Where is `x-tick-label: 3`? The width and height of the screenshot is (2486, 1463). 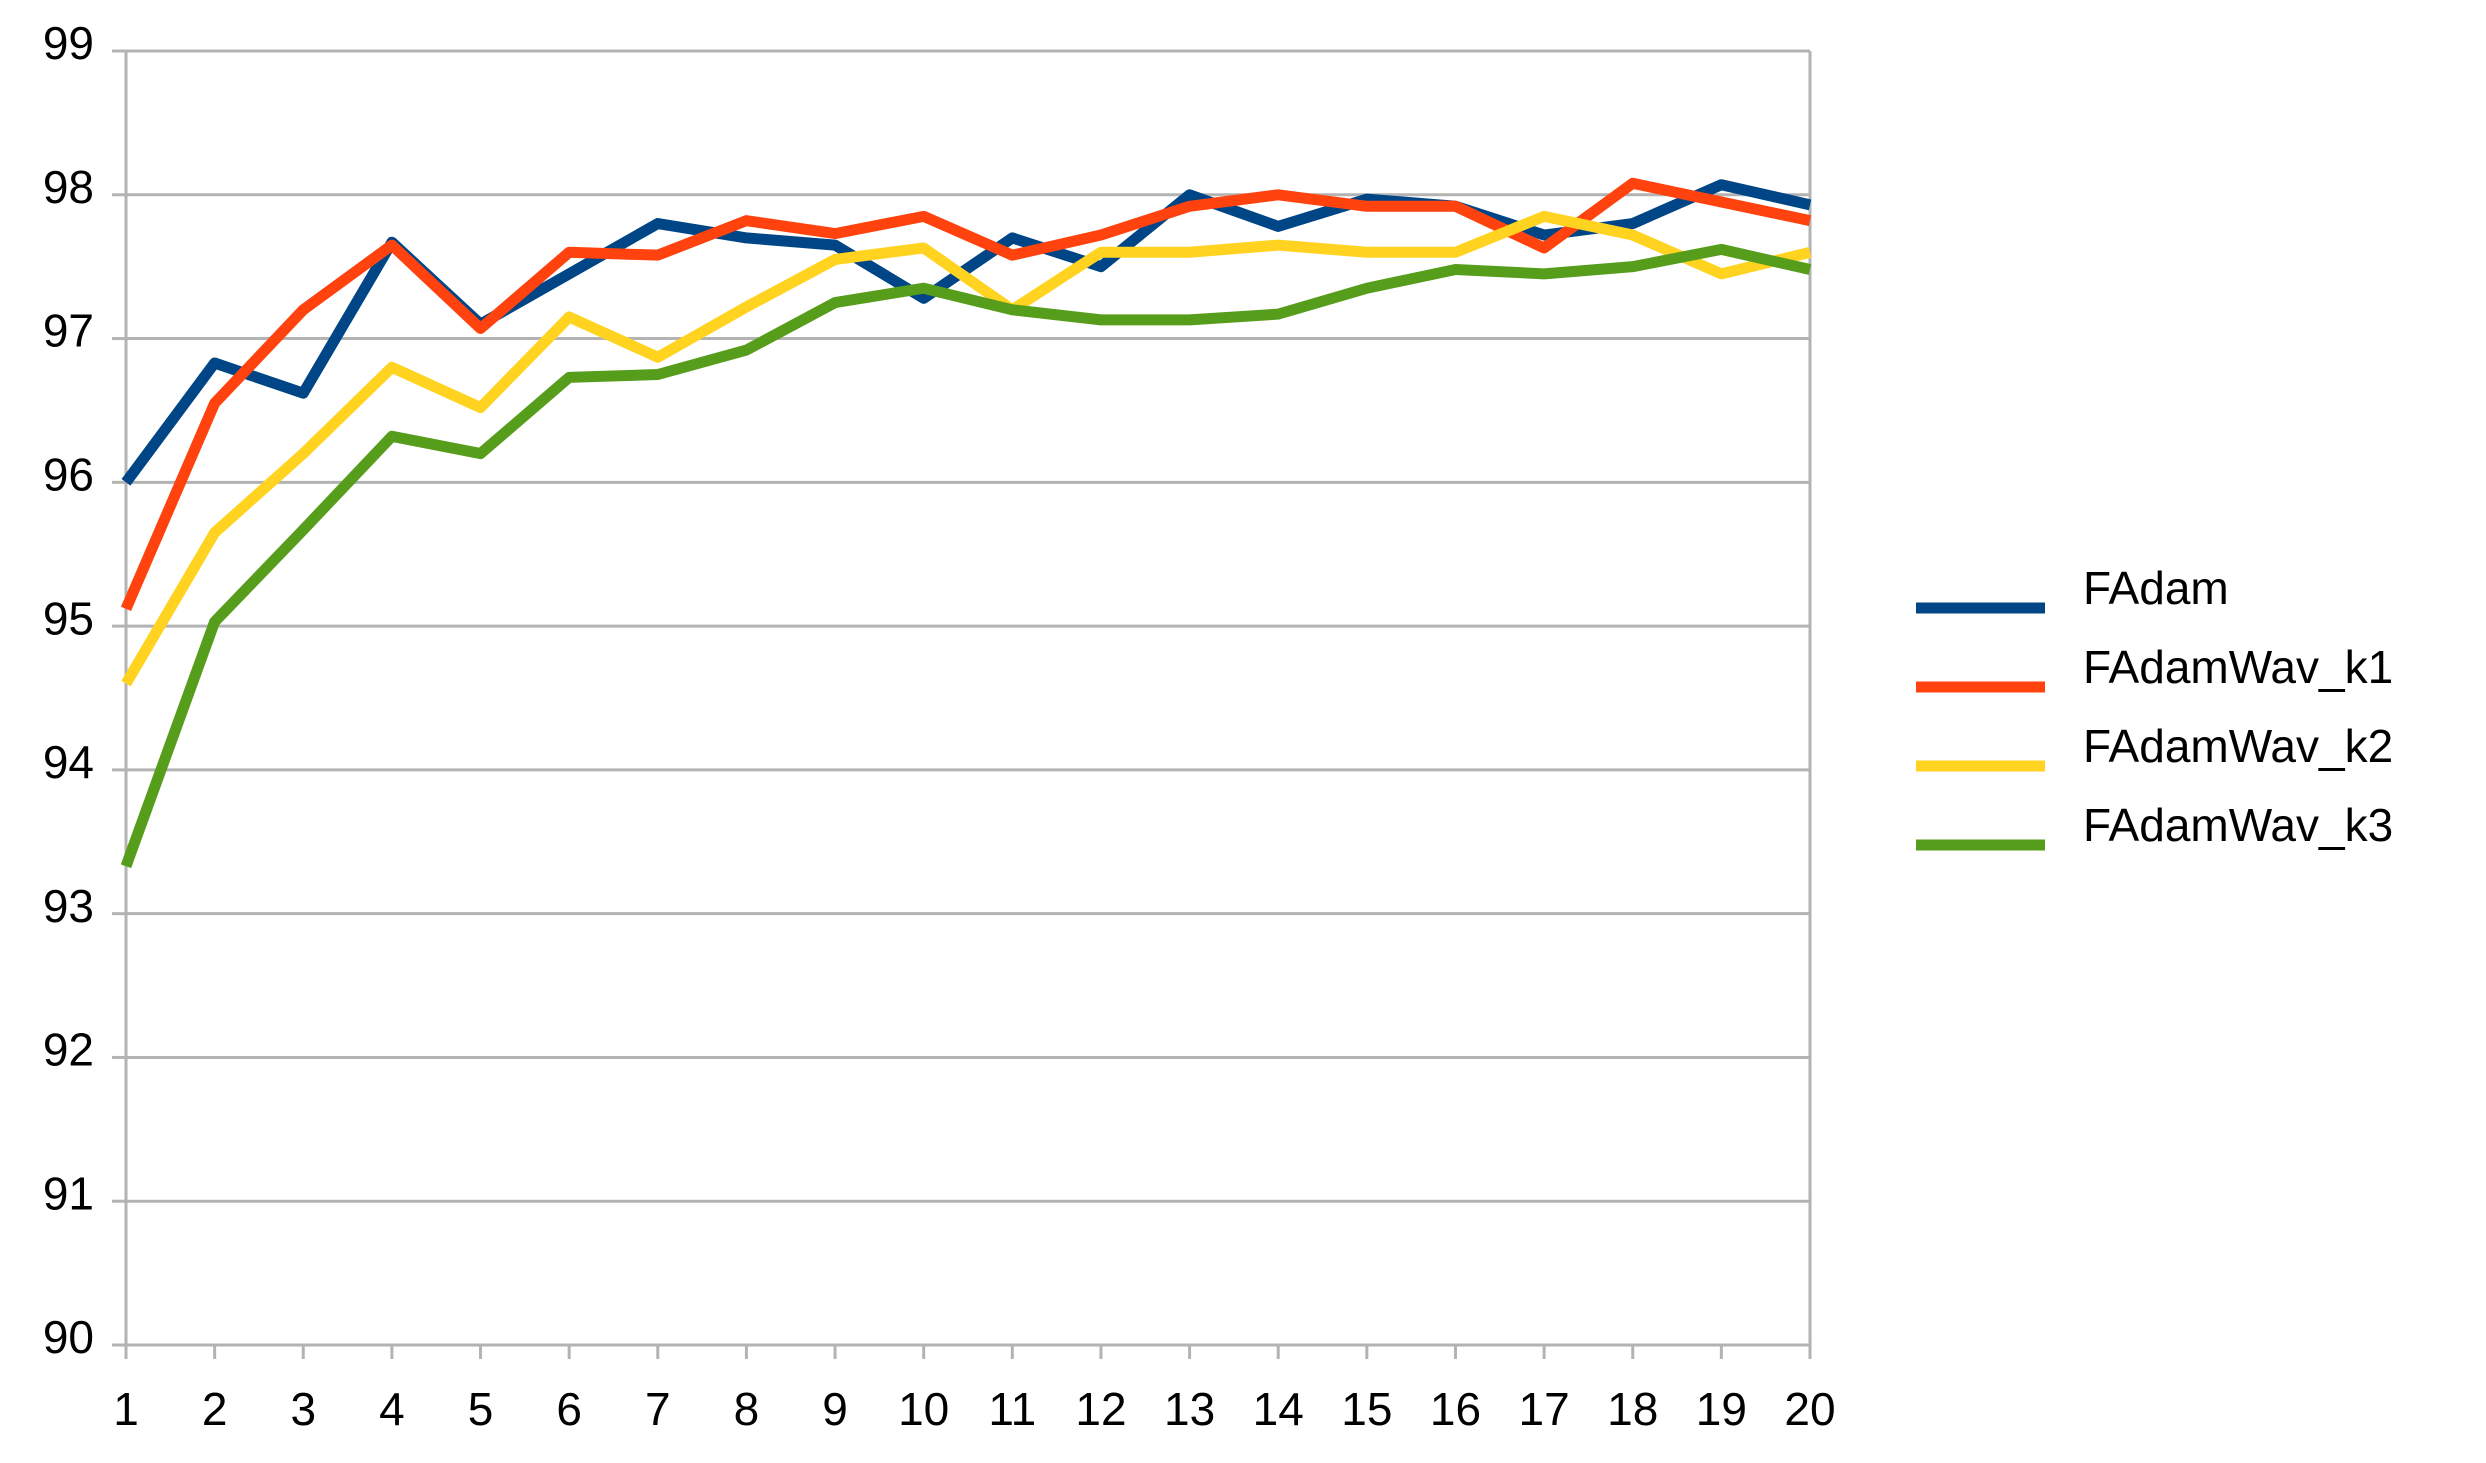 x-tick-label: 3 is located at coordinates (303, 1409).